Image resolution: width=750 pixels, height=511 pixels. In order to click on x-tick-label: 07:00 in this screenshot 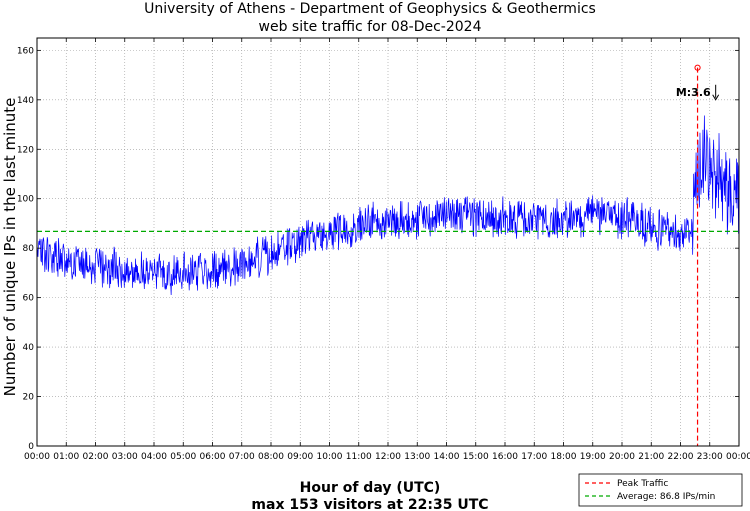, I will do `click(242, 457)`.